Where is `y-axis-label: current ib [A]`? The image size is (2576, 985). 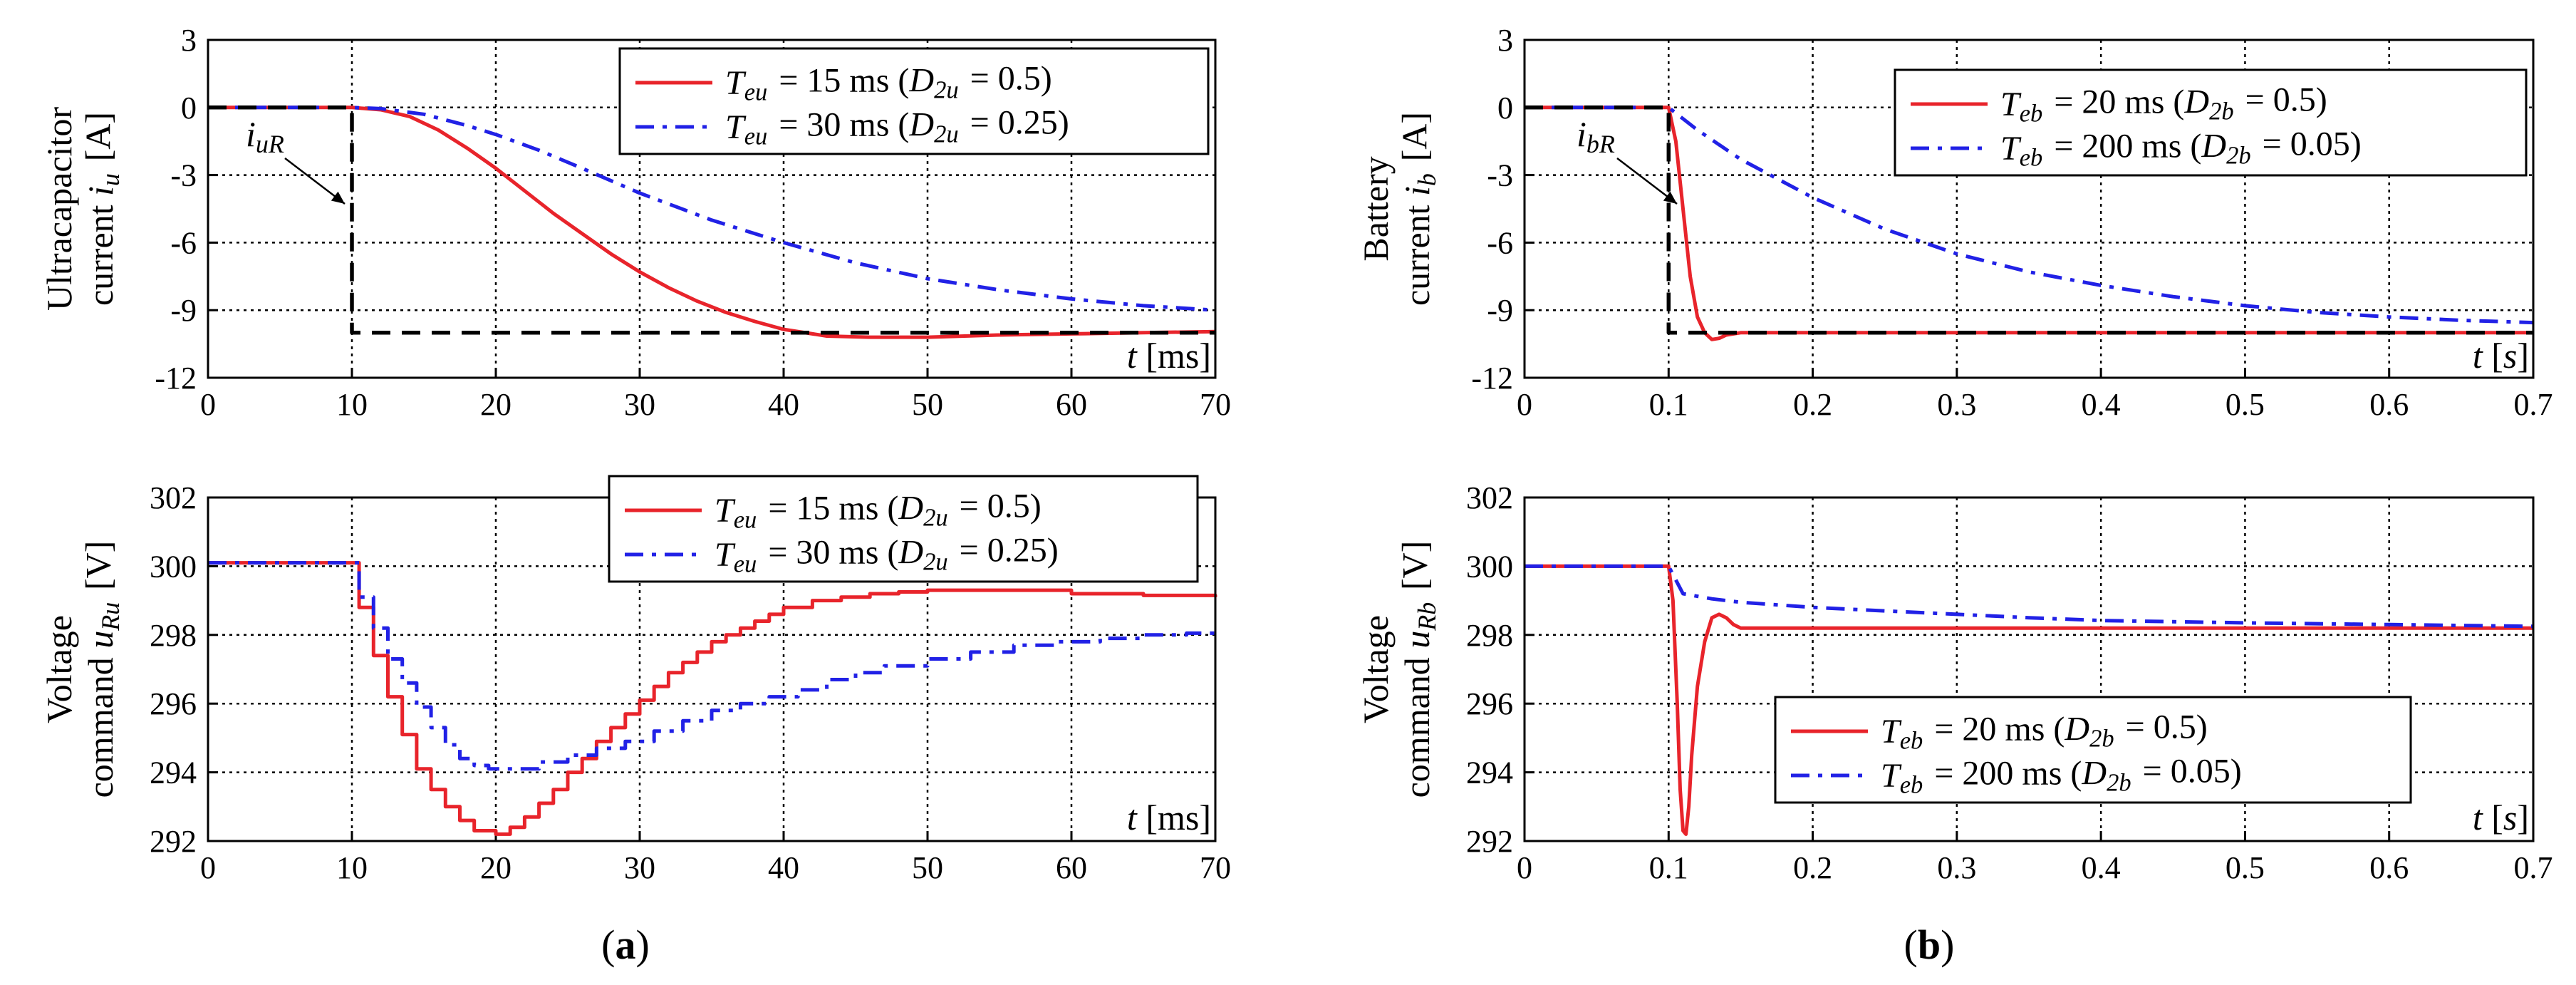
y-axis-label: current ib [A] is located at coordinates (1418, 209).